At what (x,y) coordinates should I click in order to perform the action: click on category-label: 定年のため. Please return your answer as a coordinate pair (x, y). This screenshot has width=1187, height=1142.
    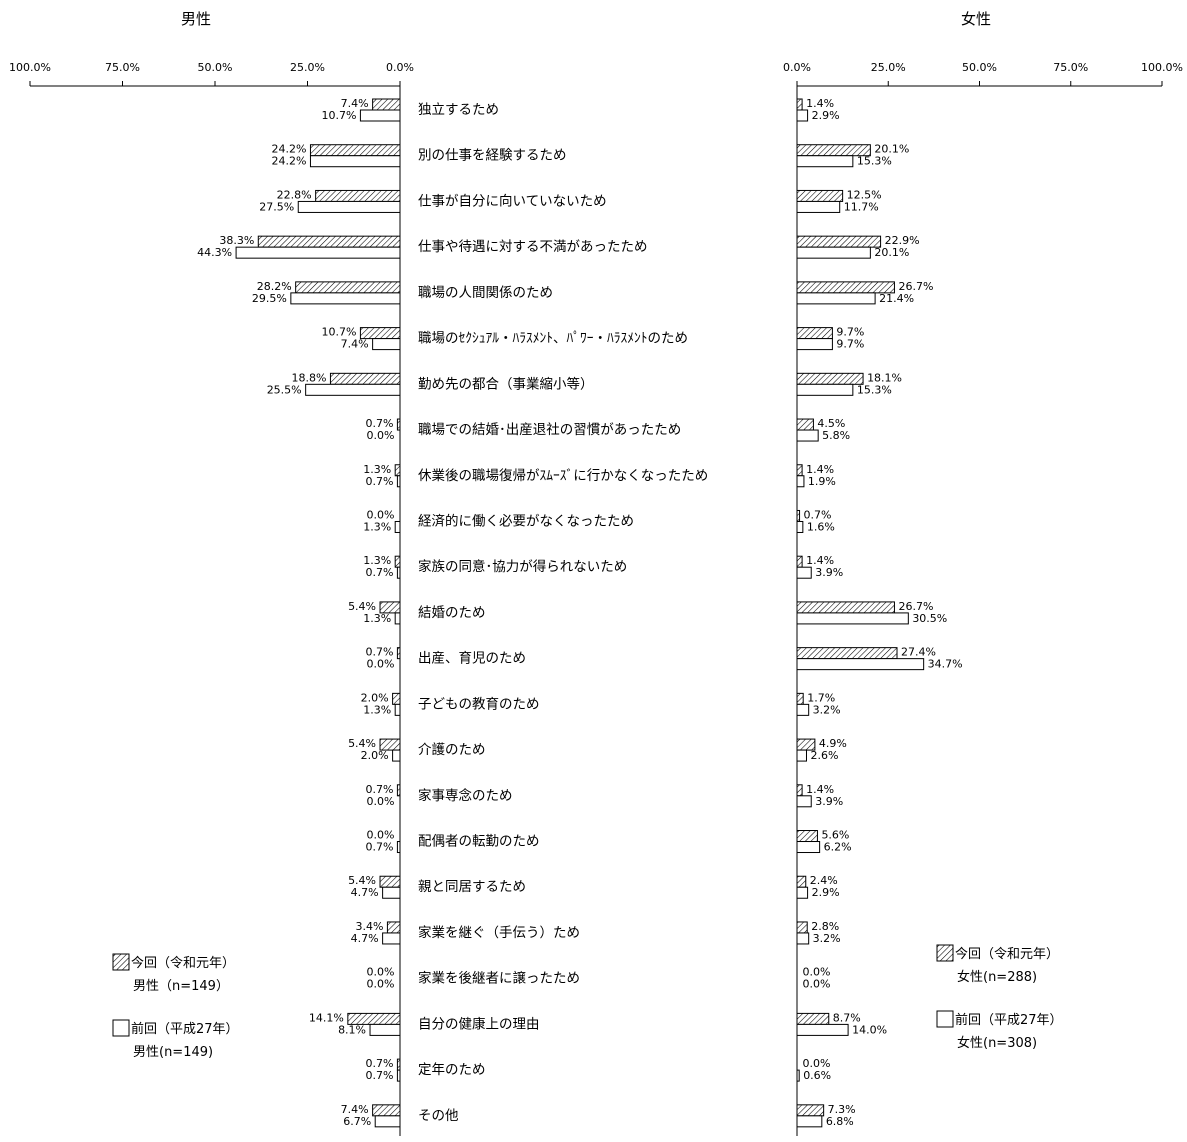
    Looking at the image, I should click on (452, 1070).